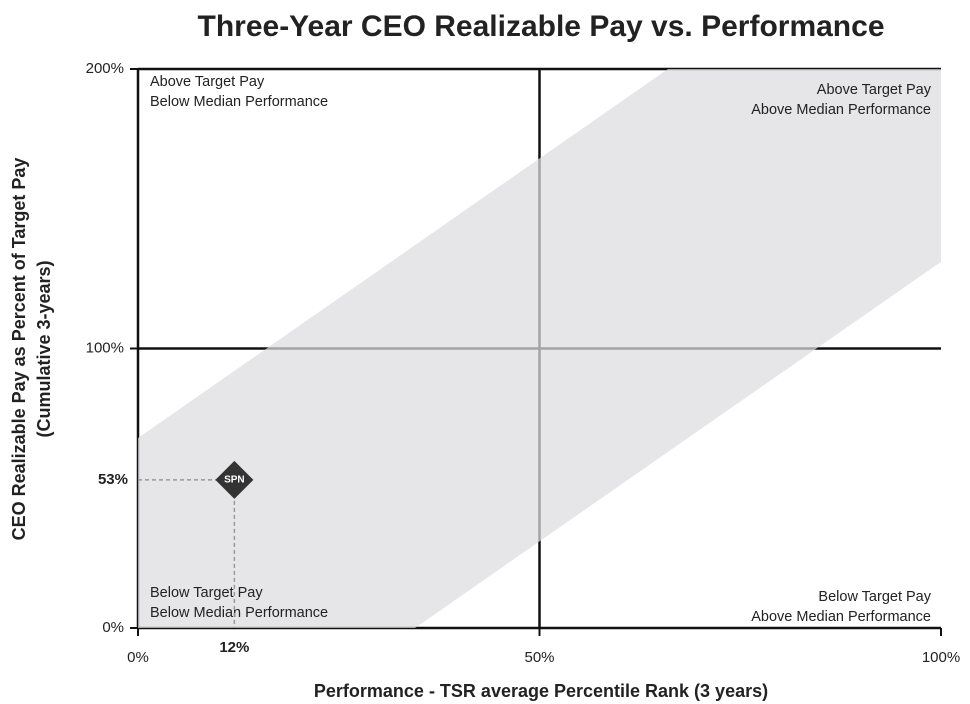 This screenshot has height=704, width=970. I want to click on y-axis-label: (Cumulative 3-years), so click(44, 348).